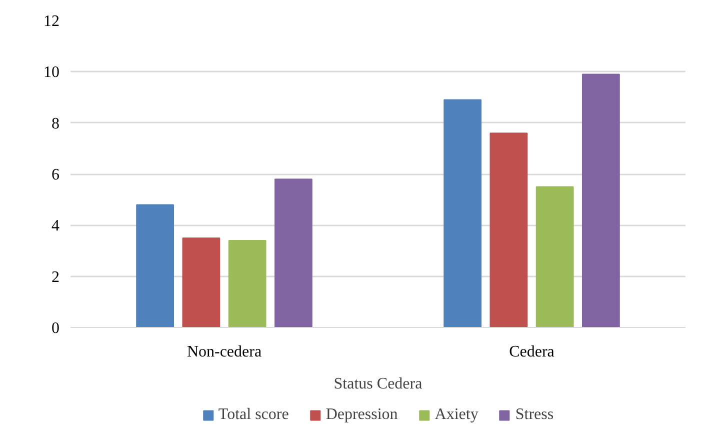 The height and width of the screenshot is (447, 711). I want to click on legend-label: Total score, so click(253, 415).